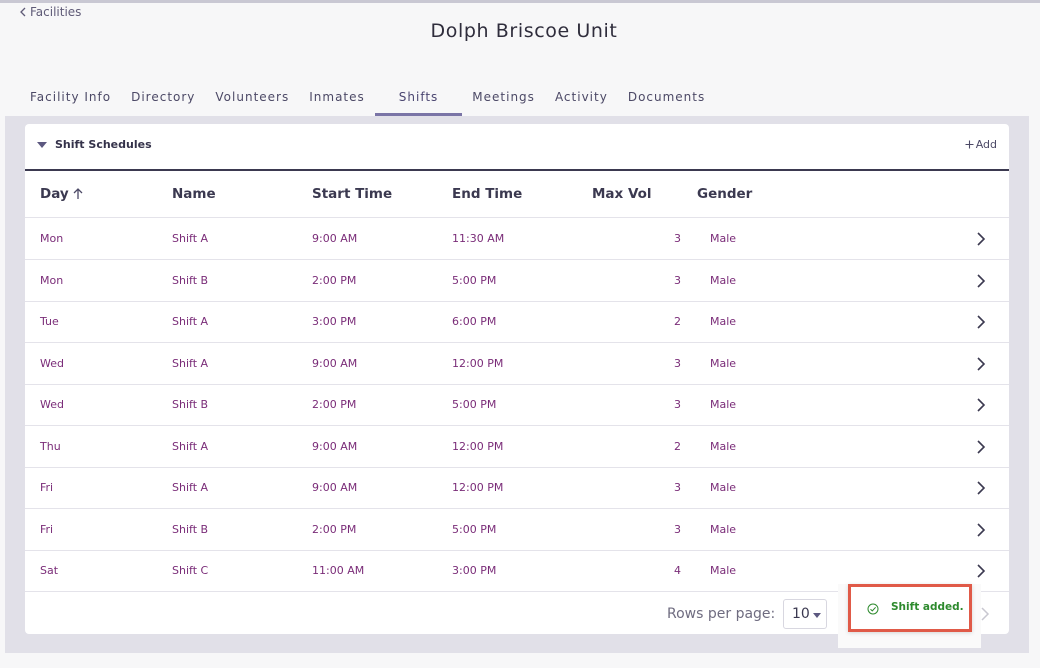  What do you see at coordinates (517, 530) in the screenshot?
I see `table-row: Fri Shift B 2:00 PM 5:00 PM 3 Male` at bounding box center [517, 530].